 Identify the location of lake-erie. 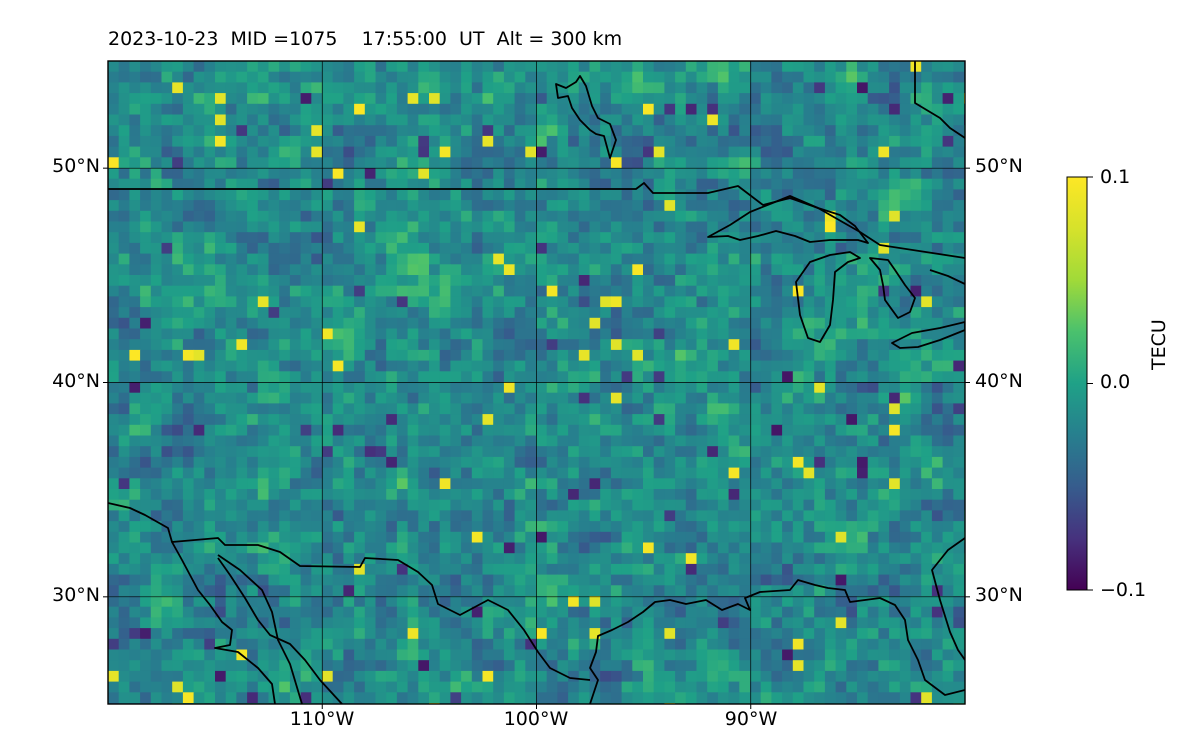
(928, 335).